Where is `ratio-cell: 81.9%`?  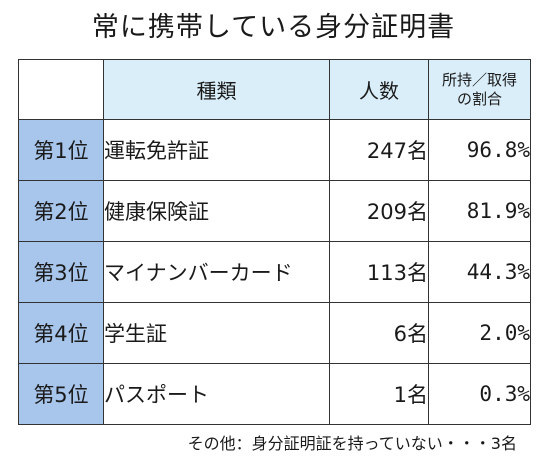 ratio-cell: 81.9% is located at coordinates (479, 211).